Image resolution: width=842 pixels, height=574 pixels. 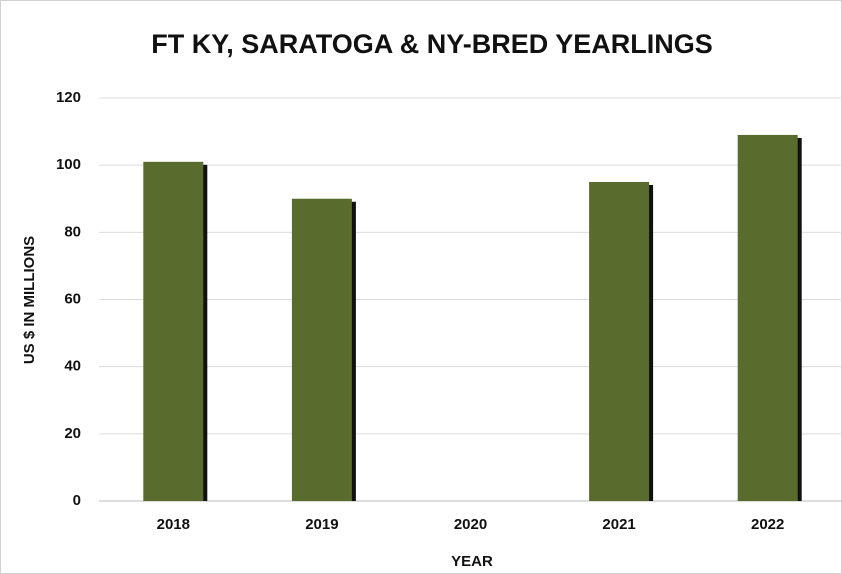 What do you see at coordinates (767, 524) in the screenshot?
I see `x-tick-label: 2022` at bounding box center [767, 524].